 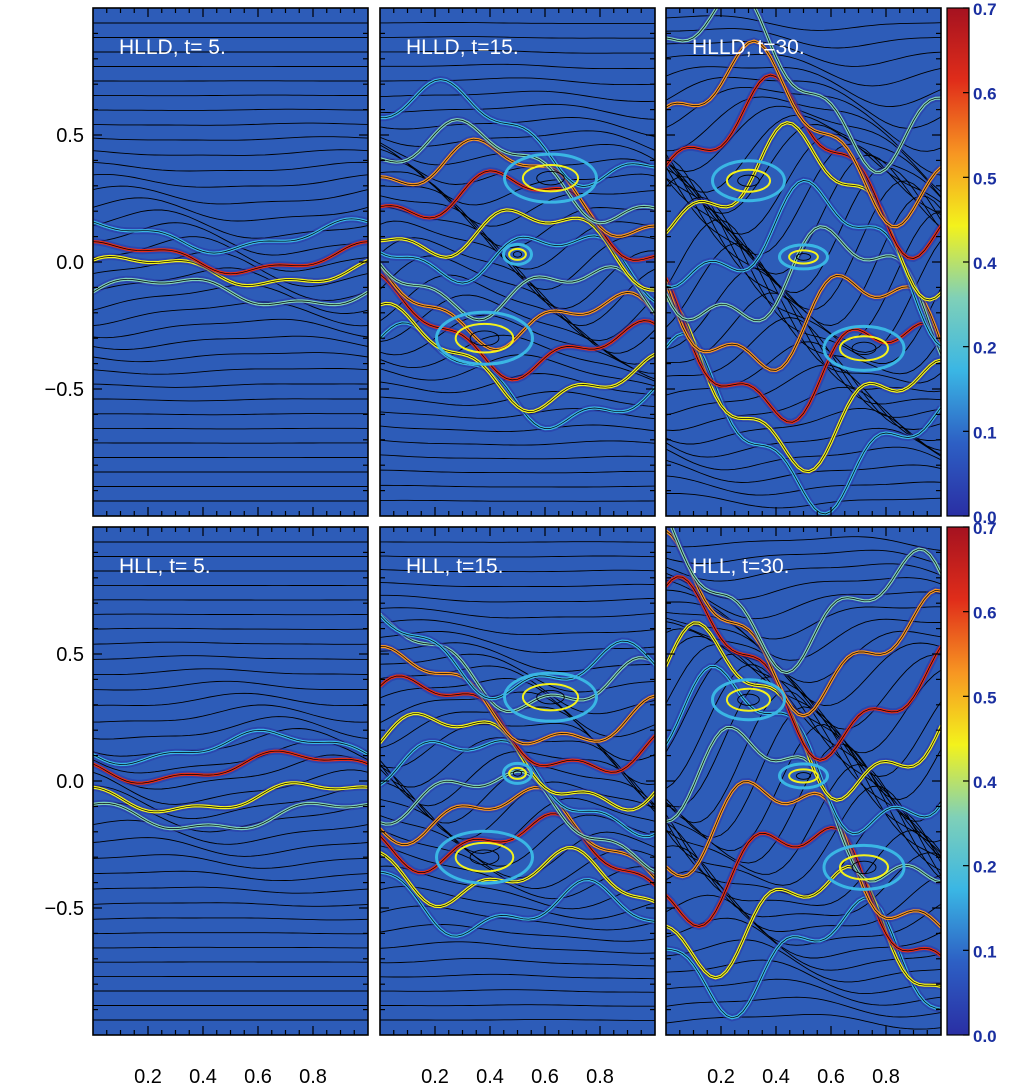 I want to click on colorbar-tick-label: 0.2, so click(x=985, y=348).